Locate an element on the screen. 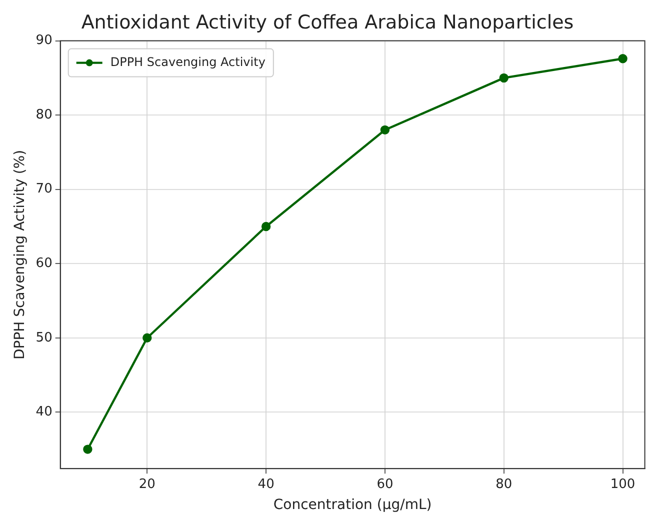 This screenshot has width=651, height=522. y-tick-label: 60 is located at coordinates (44, 263).